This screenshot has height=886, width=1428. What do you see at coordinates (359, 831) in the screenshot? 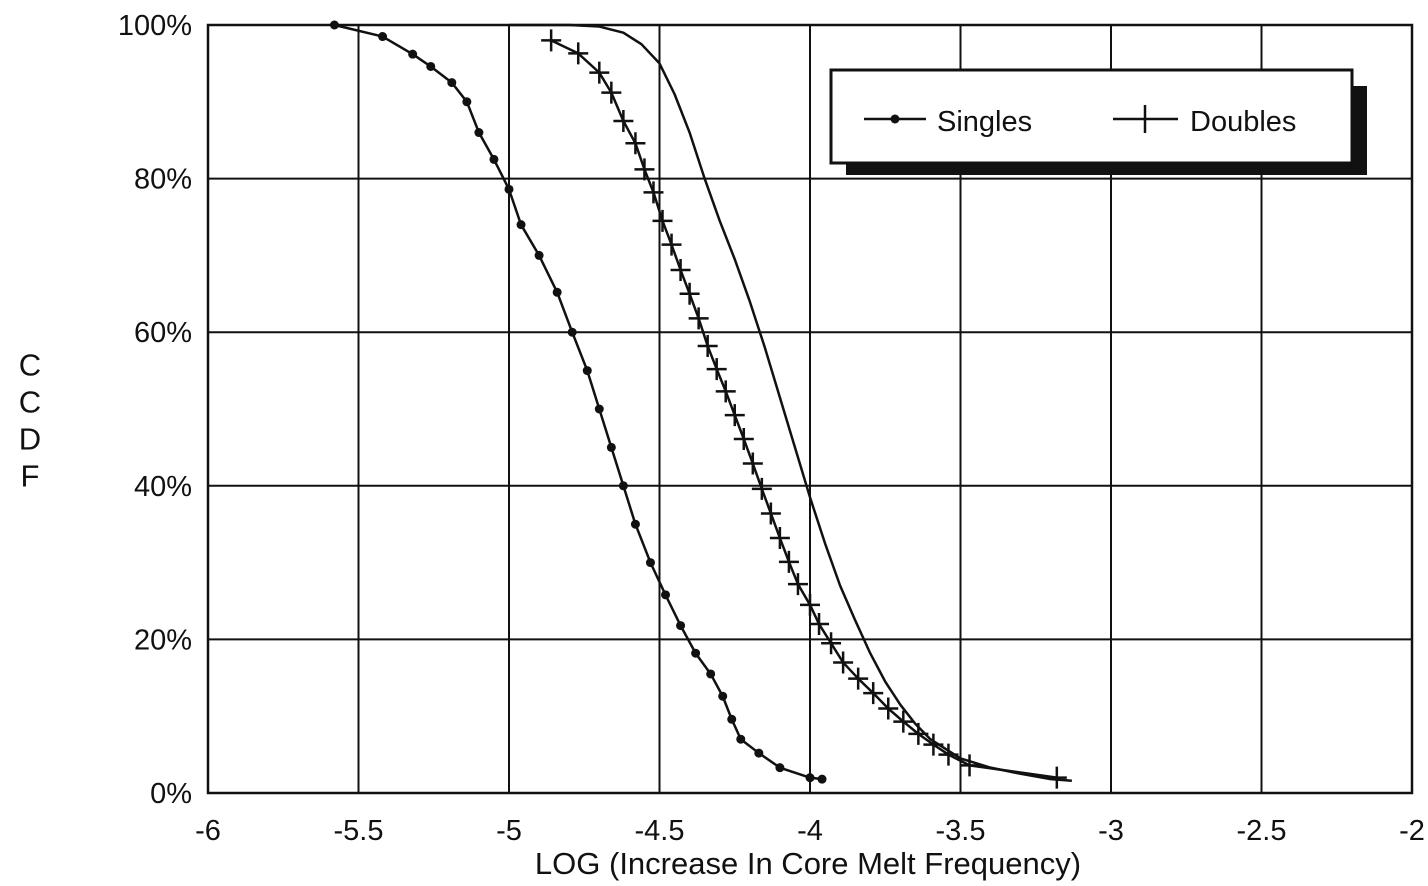
I see `x-tick-label: -5.5` at bounding box center [359, 831].